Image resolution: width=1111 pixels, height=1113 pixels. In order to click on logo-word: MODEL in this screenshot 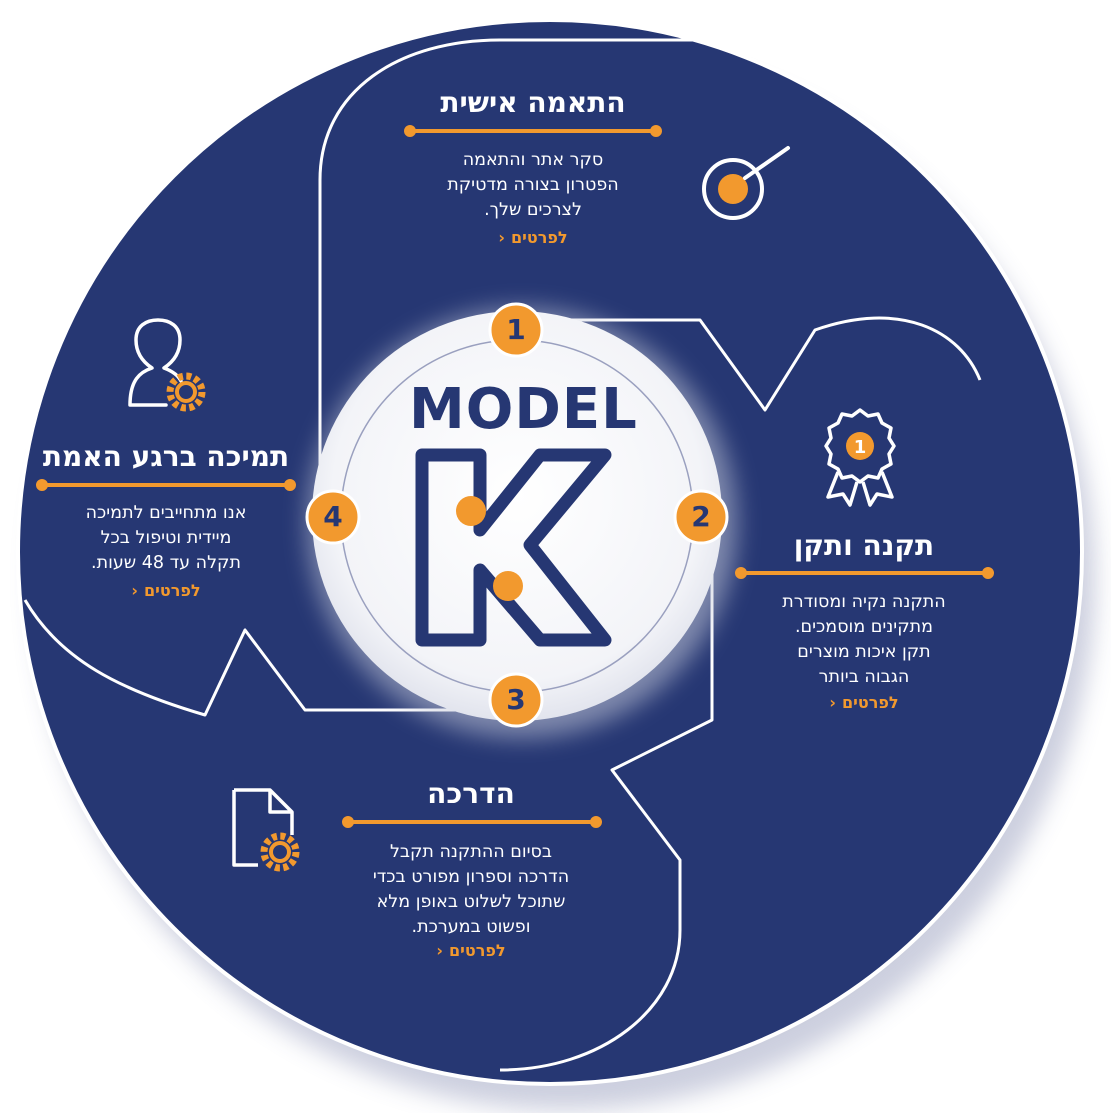, I will do `click(523, 409)`.